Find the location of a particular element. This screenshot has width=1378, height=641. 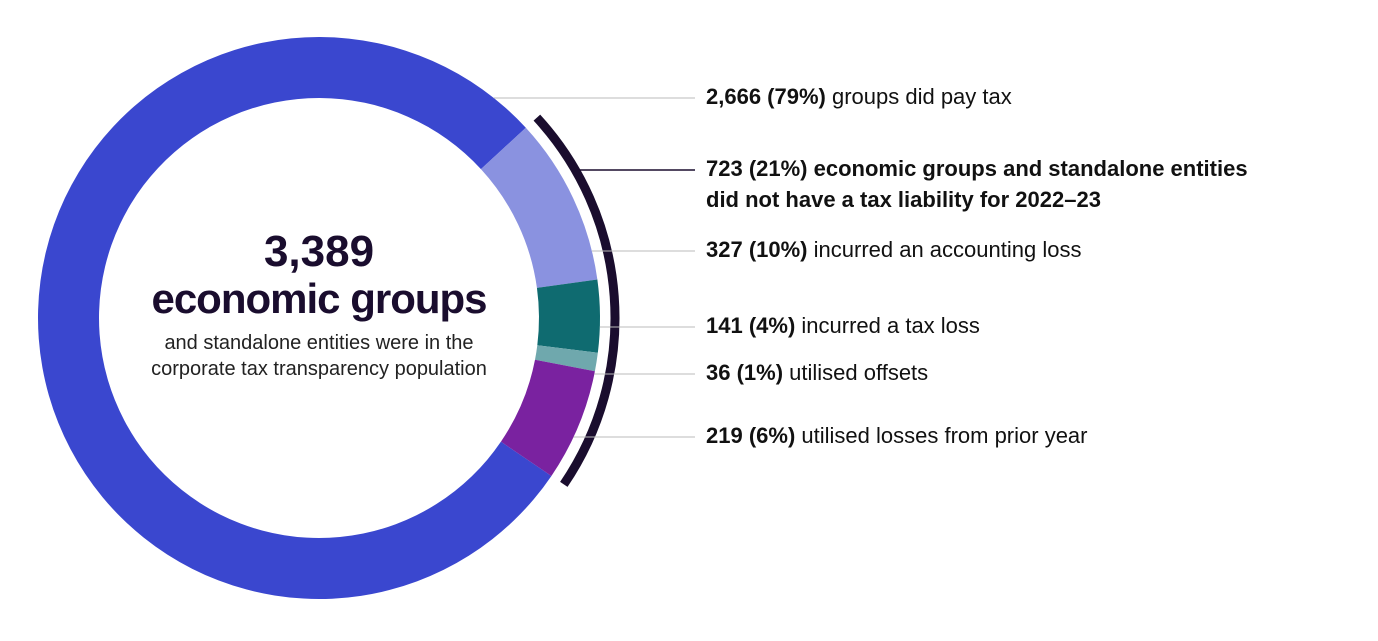

category-label: utilised losses from prior year is located at coordinates (941, 435).